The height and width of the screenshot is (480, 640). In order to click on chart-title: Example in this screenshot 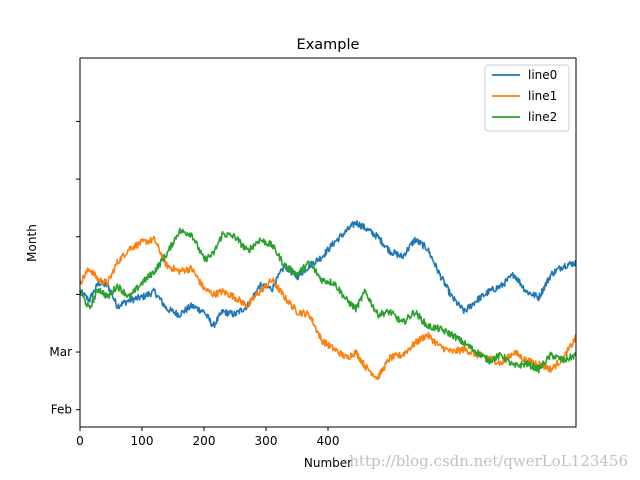, I will do `click(328, 45)`.